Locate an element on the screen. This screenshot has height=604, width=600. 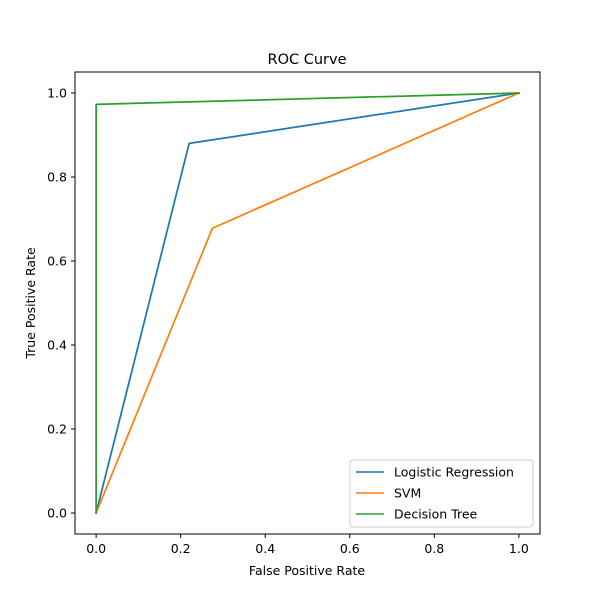
y-tick-label: 0.4 is located at coordinates (57, 345).